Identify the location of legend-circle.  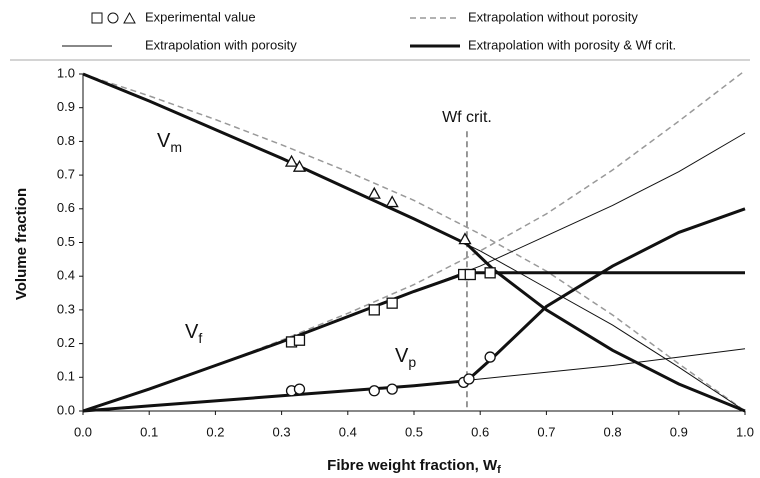
(113, 18).